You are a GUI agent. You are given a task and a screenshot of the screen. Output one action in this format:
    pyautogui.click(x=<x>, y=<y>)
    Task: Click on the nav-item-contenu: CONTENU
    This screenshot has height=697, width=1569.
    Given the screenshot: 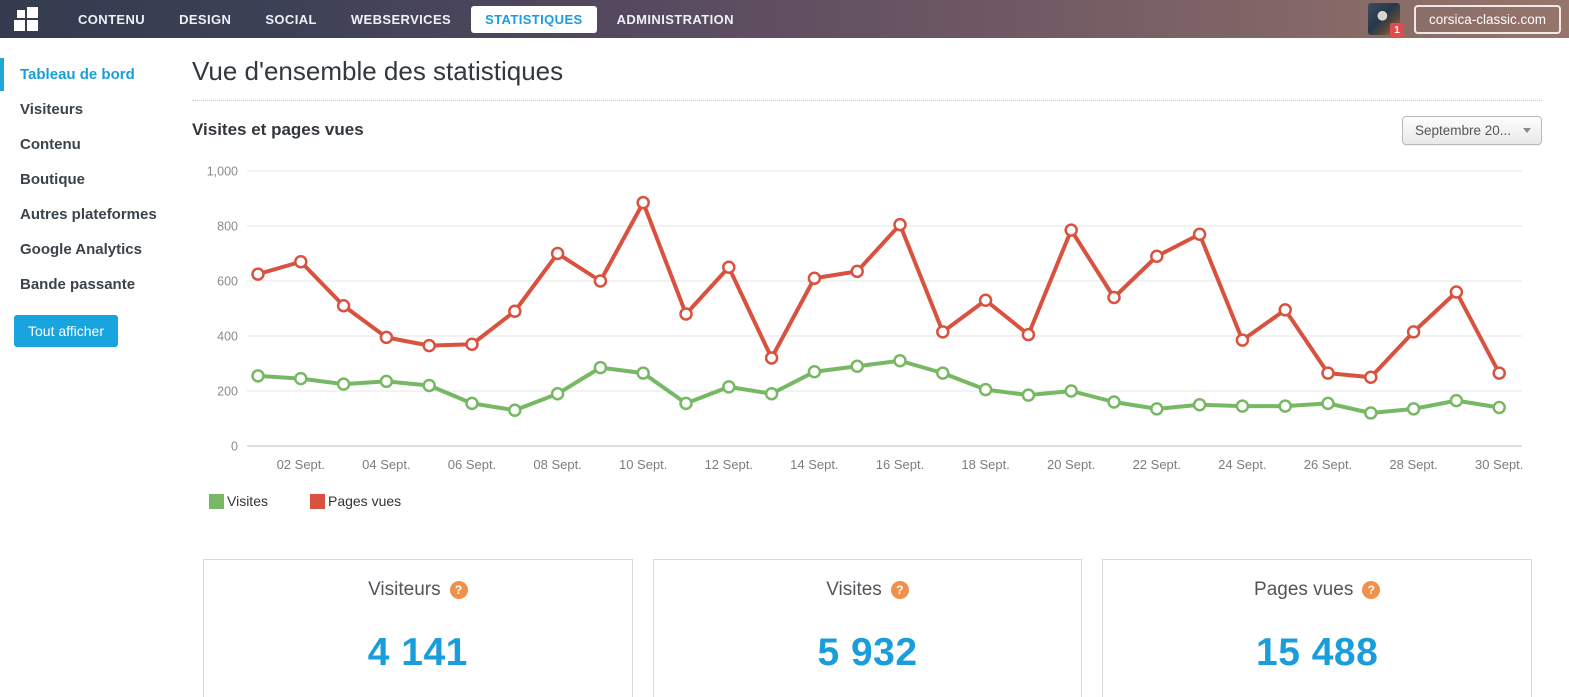 What is the action you would take?
    pyautogui.click(x=112, y=19)
    